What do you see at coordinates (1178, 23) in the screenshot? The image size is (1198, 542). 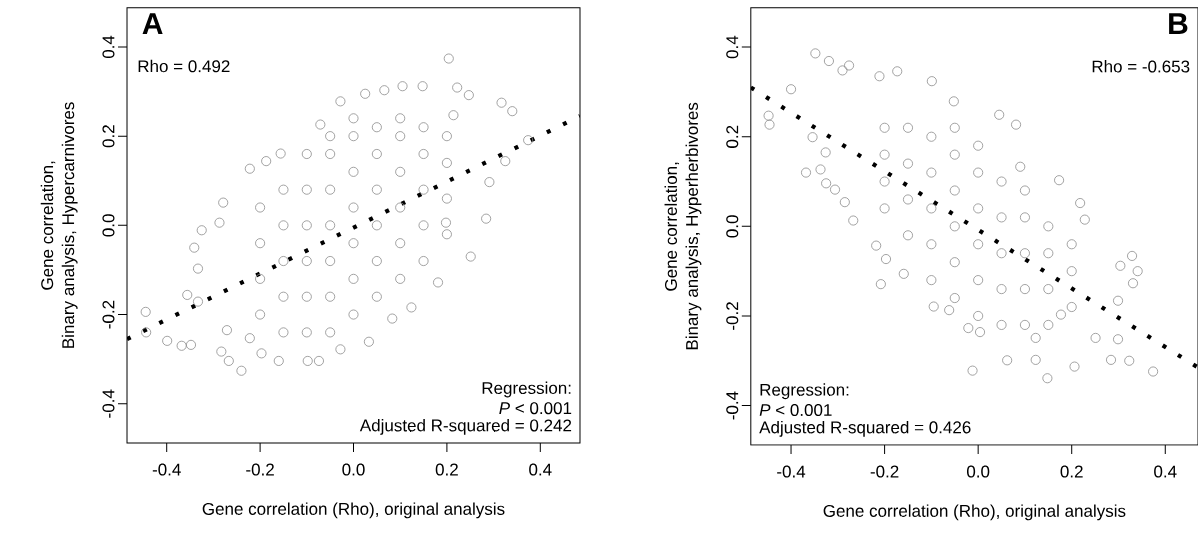 I see `annotation: B` at bounding box center [1178, 23].